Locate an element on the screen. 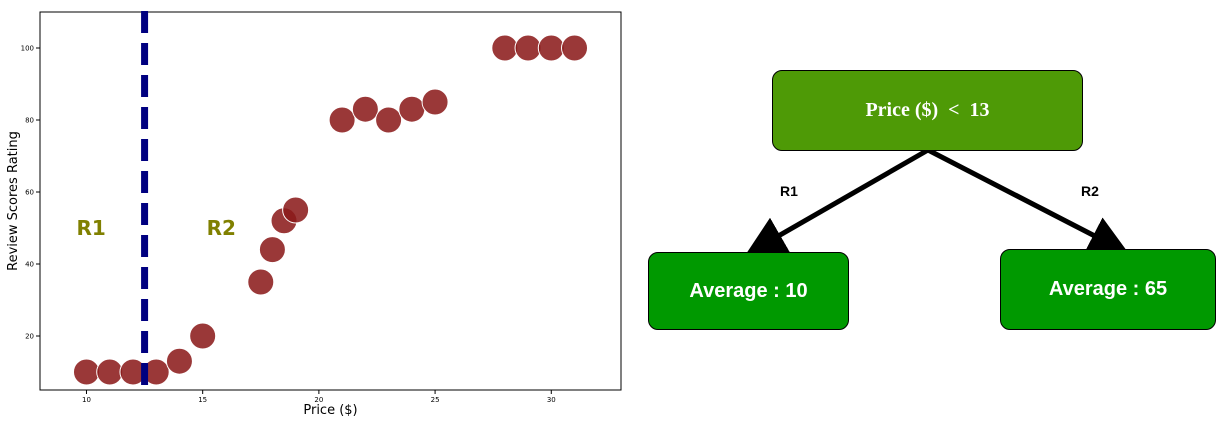  y-tick-label: 100 is located at coordinates (27, 49).